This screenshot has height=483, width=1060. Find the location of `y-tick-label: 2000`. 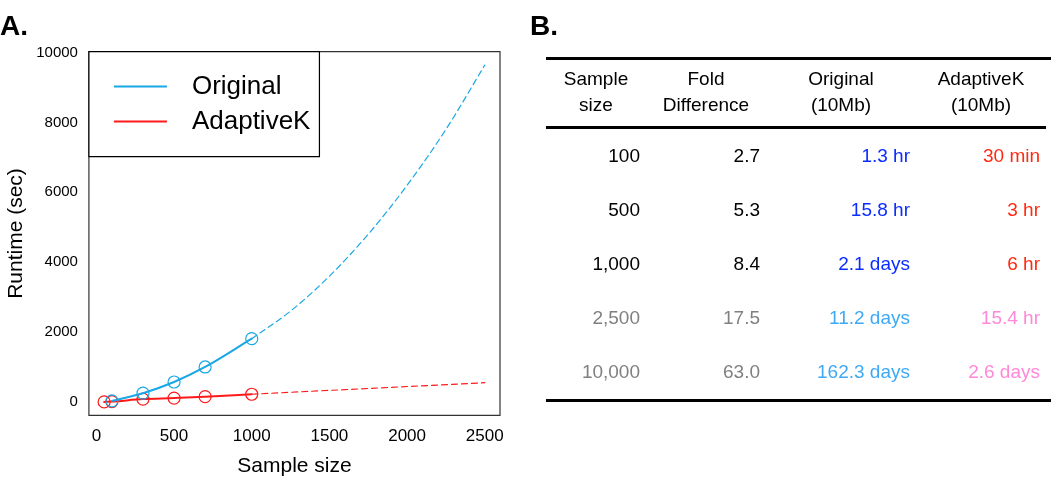

y-tick-label: 2000 is located at coordinates (61, 331).